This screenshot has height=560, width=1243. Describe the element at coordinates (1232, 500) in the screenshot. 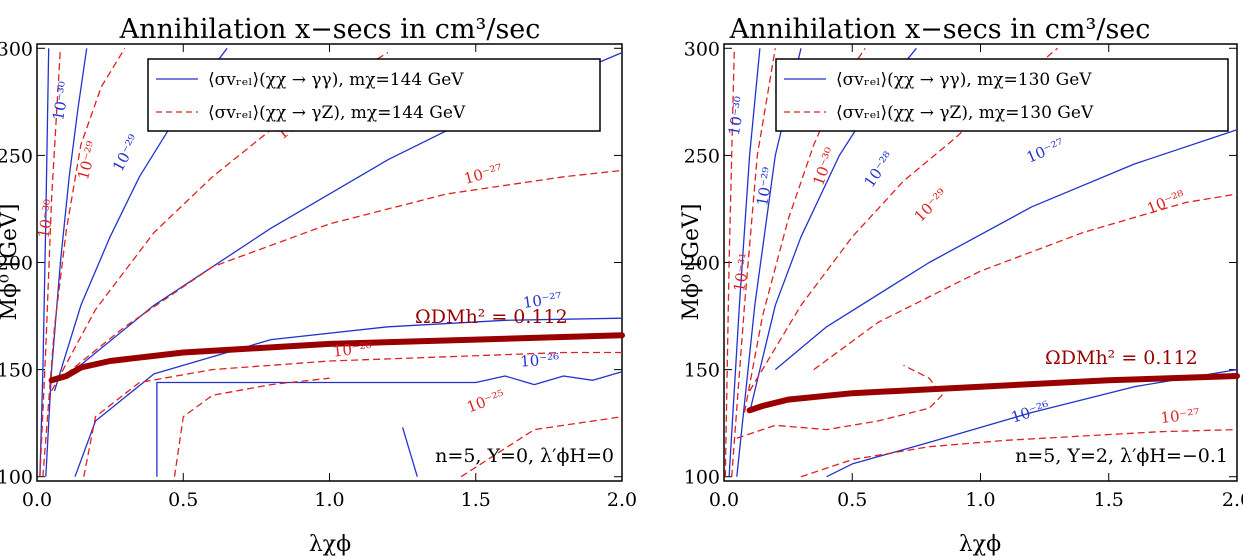

I see `right-x-tick-label: 2.0` at that location.